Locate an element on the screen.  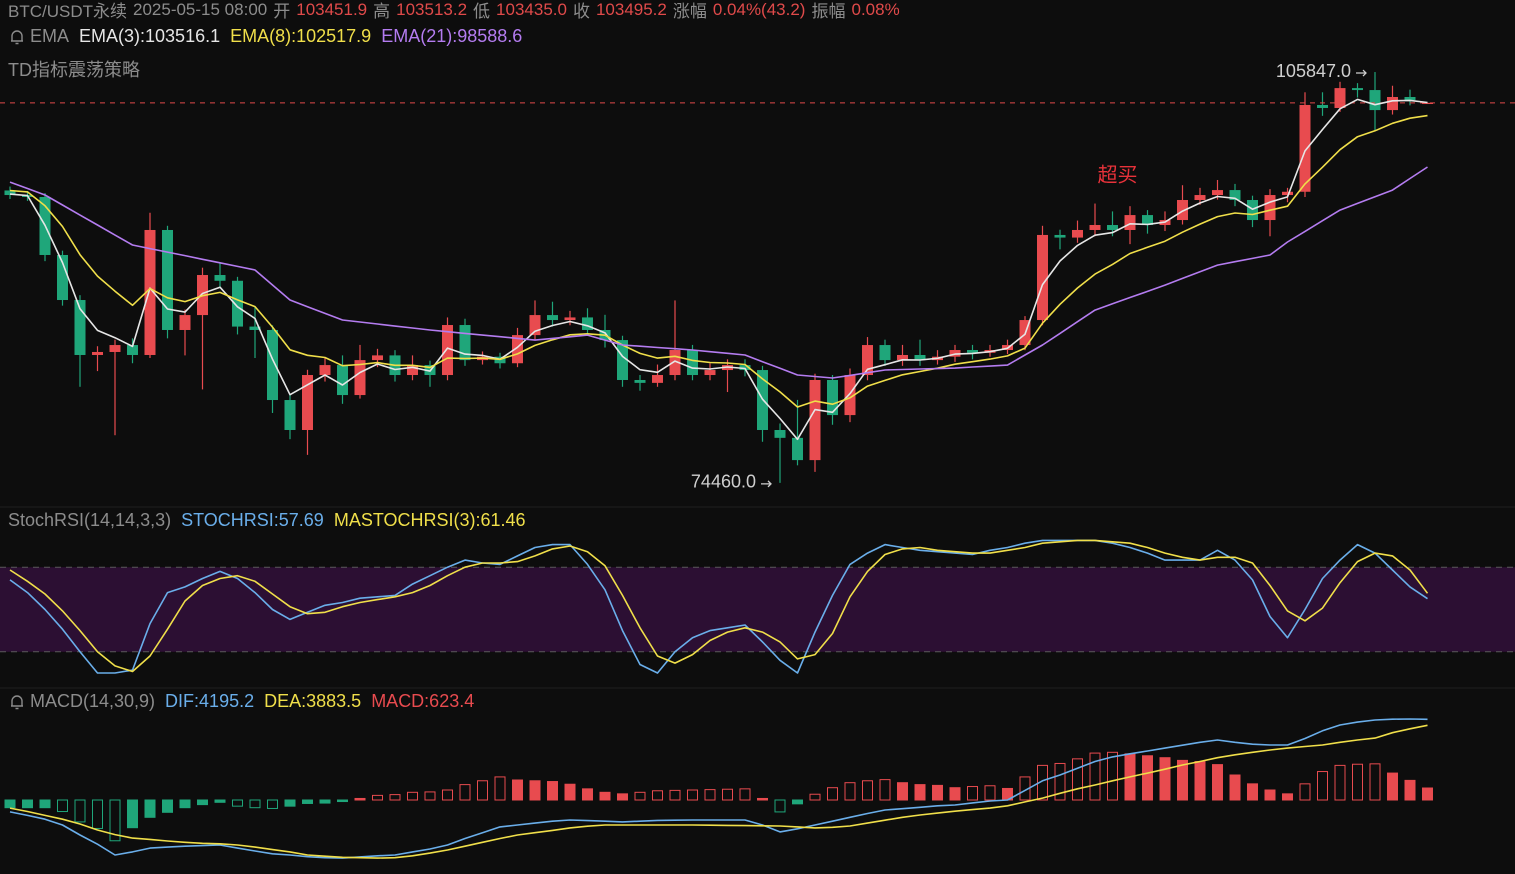
bar-time: 2025-05-15 08:00 is located at coordinates (200, 9).